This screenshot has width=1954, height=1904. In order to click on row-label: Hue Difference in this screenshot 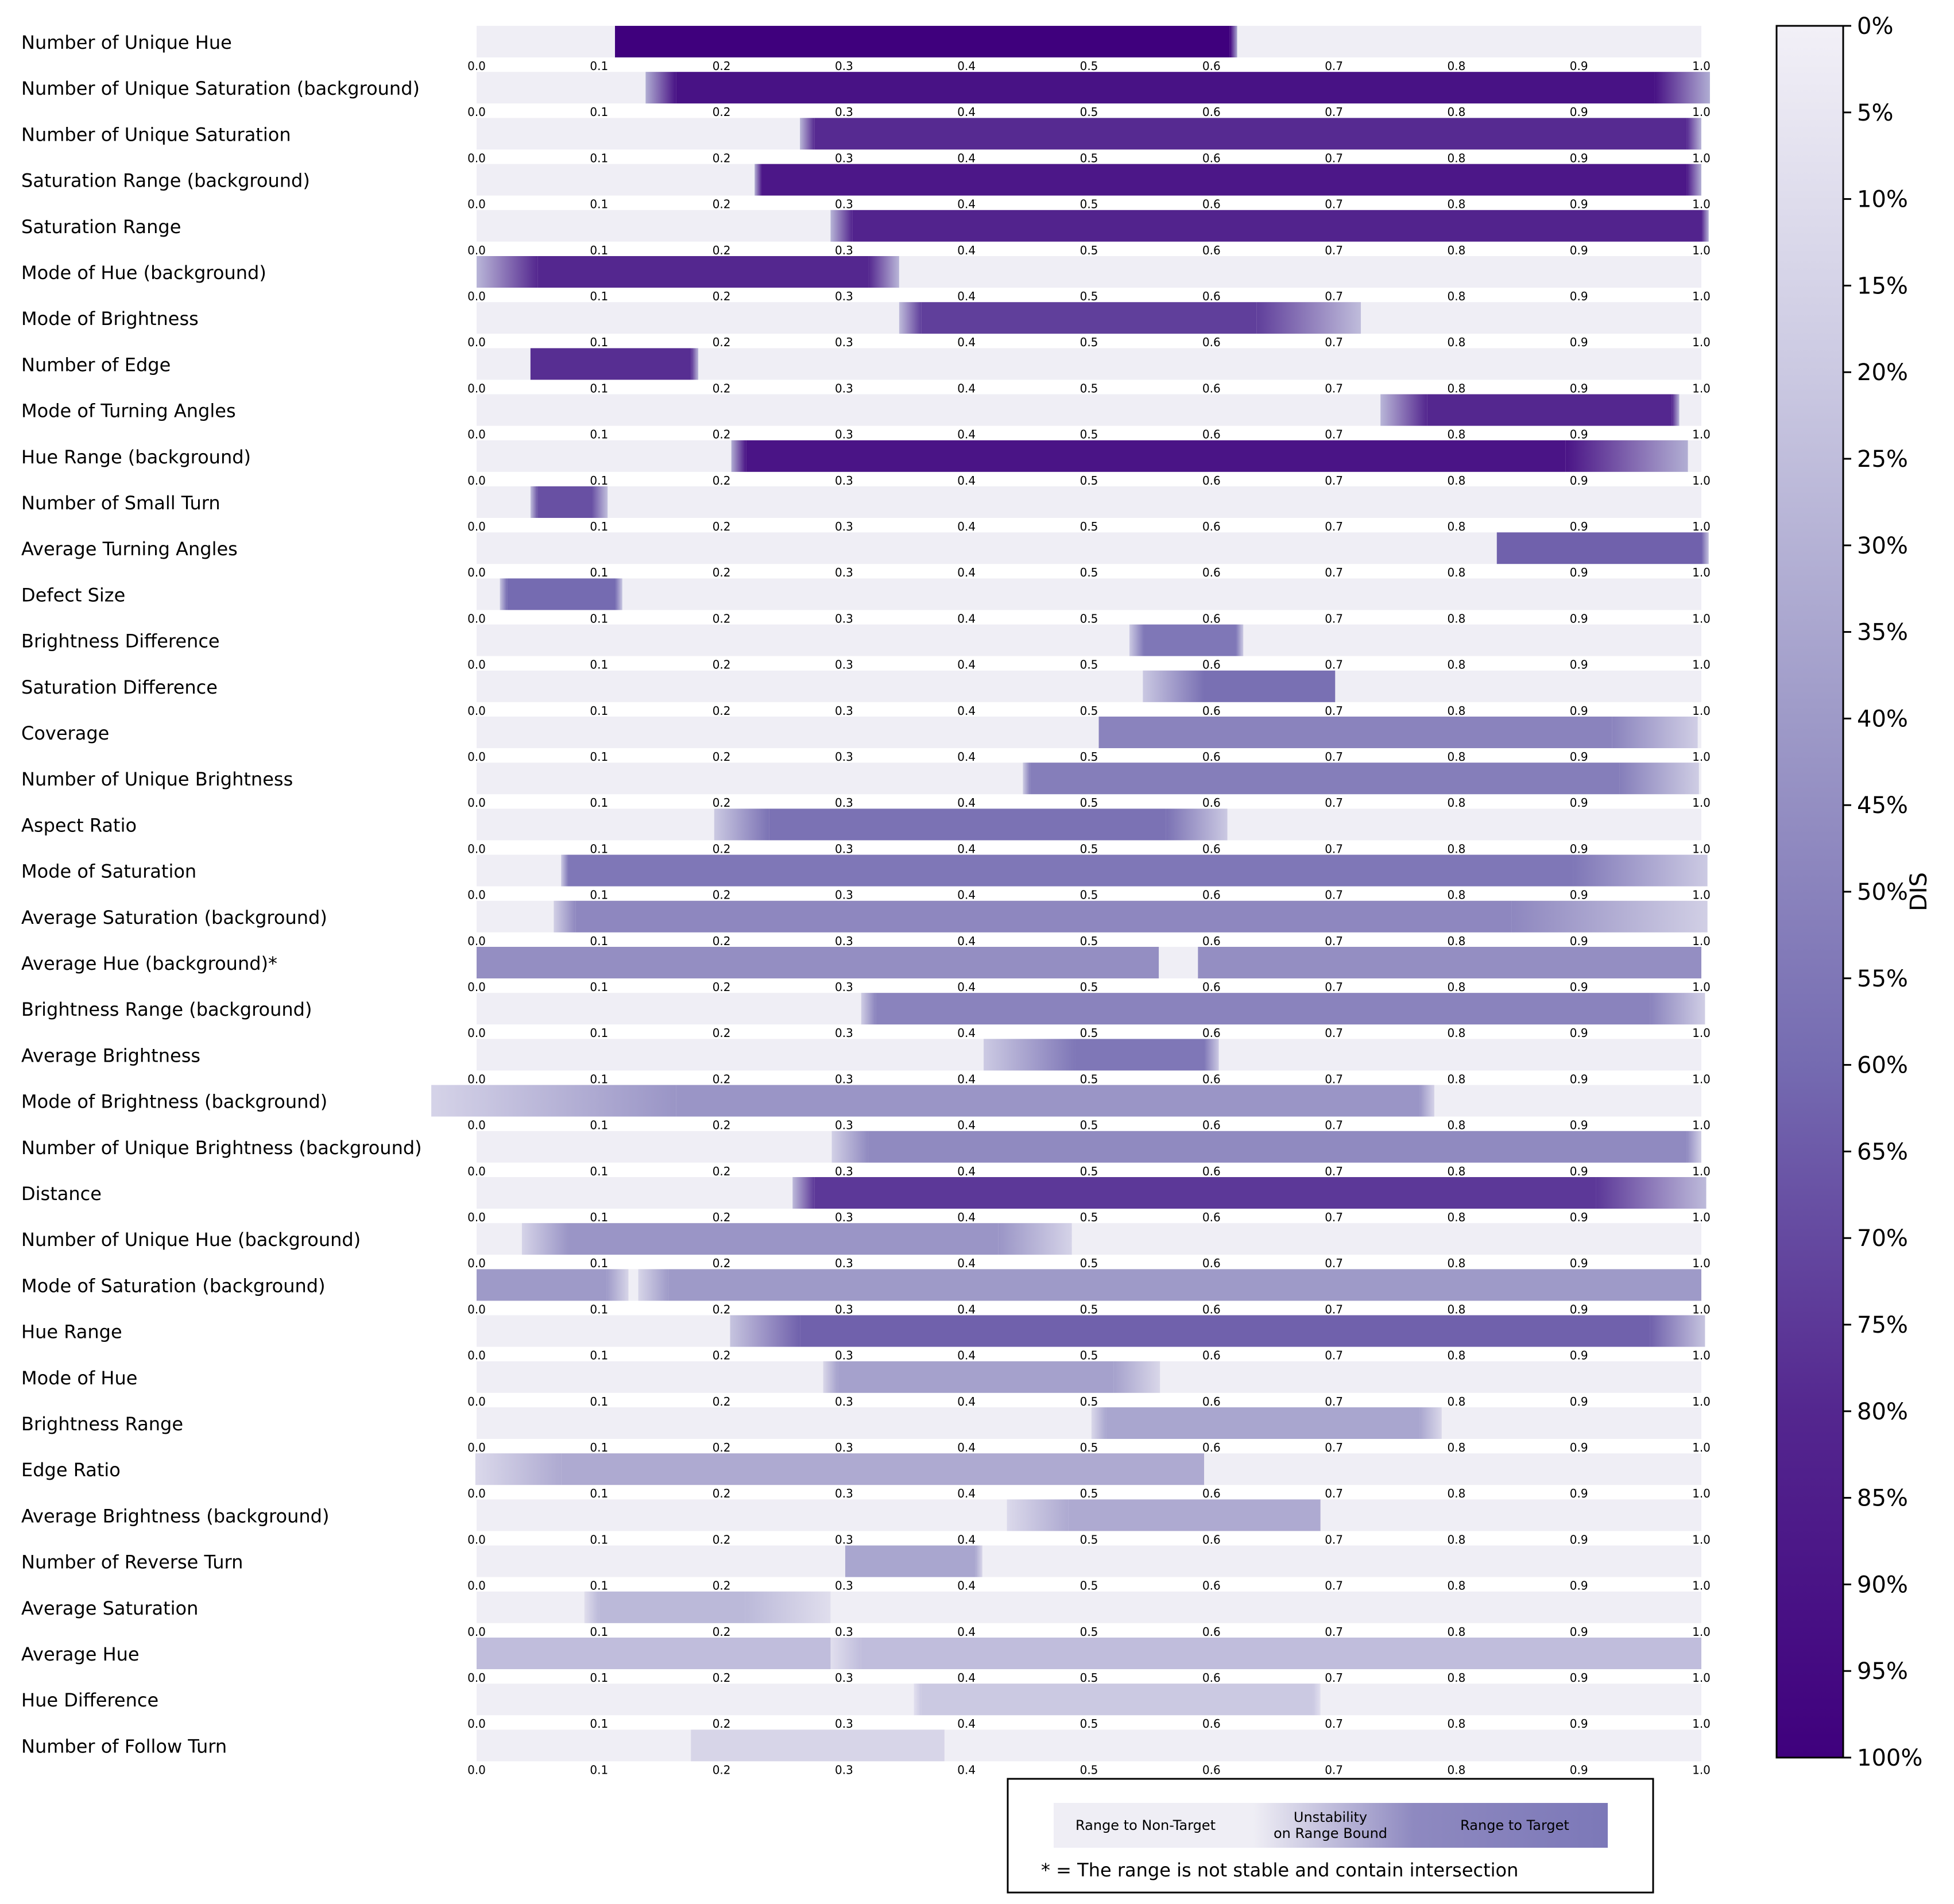, I will do `click(89, 1700)`.